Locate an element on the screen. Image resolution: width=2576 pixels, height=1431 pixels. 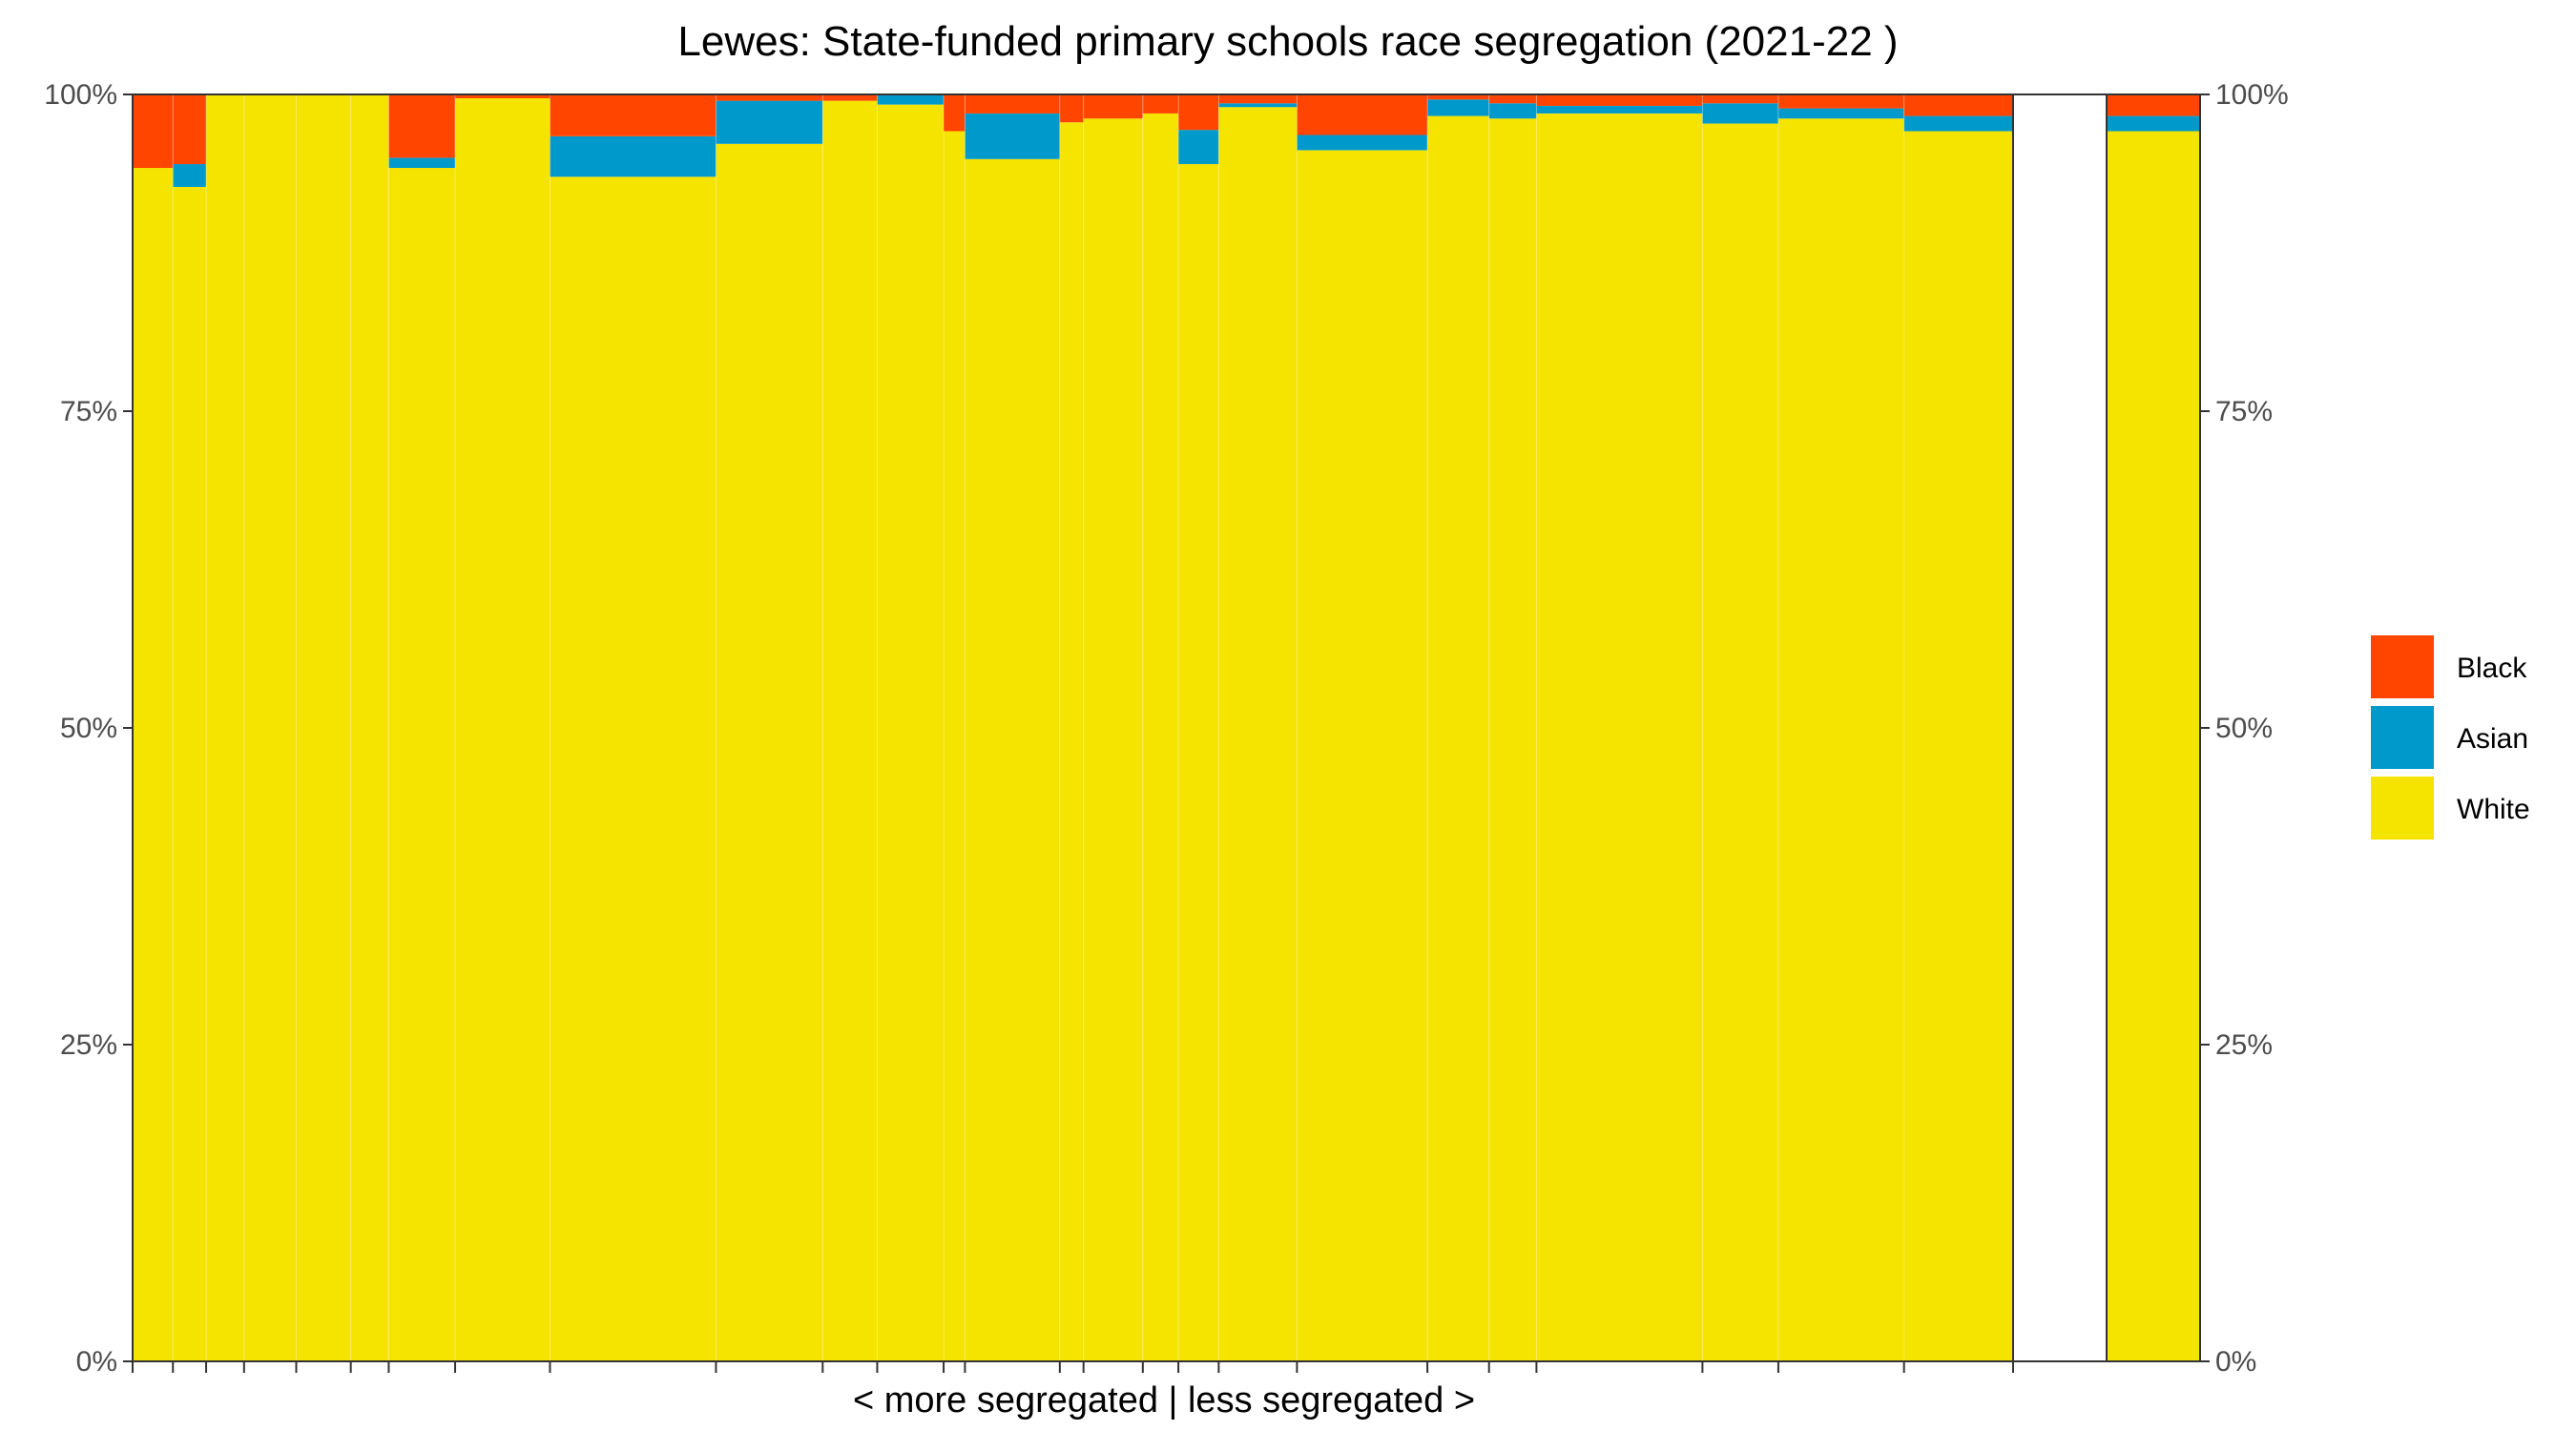
bar-asian-overall is located at coordinates (2153, 124).